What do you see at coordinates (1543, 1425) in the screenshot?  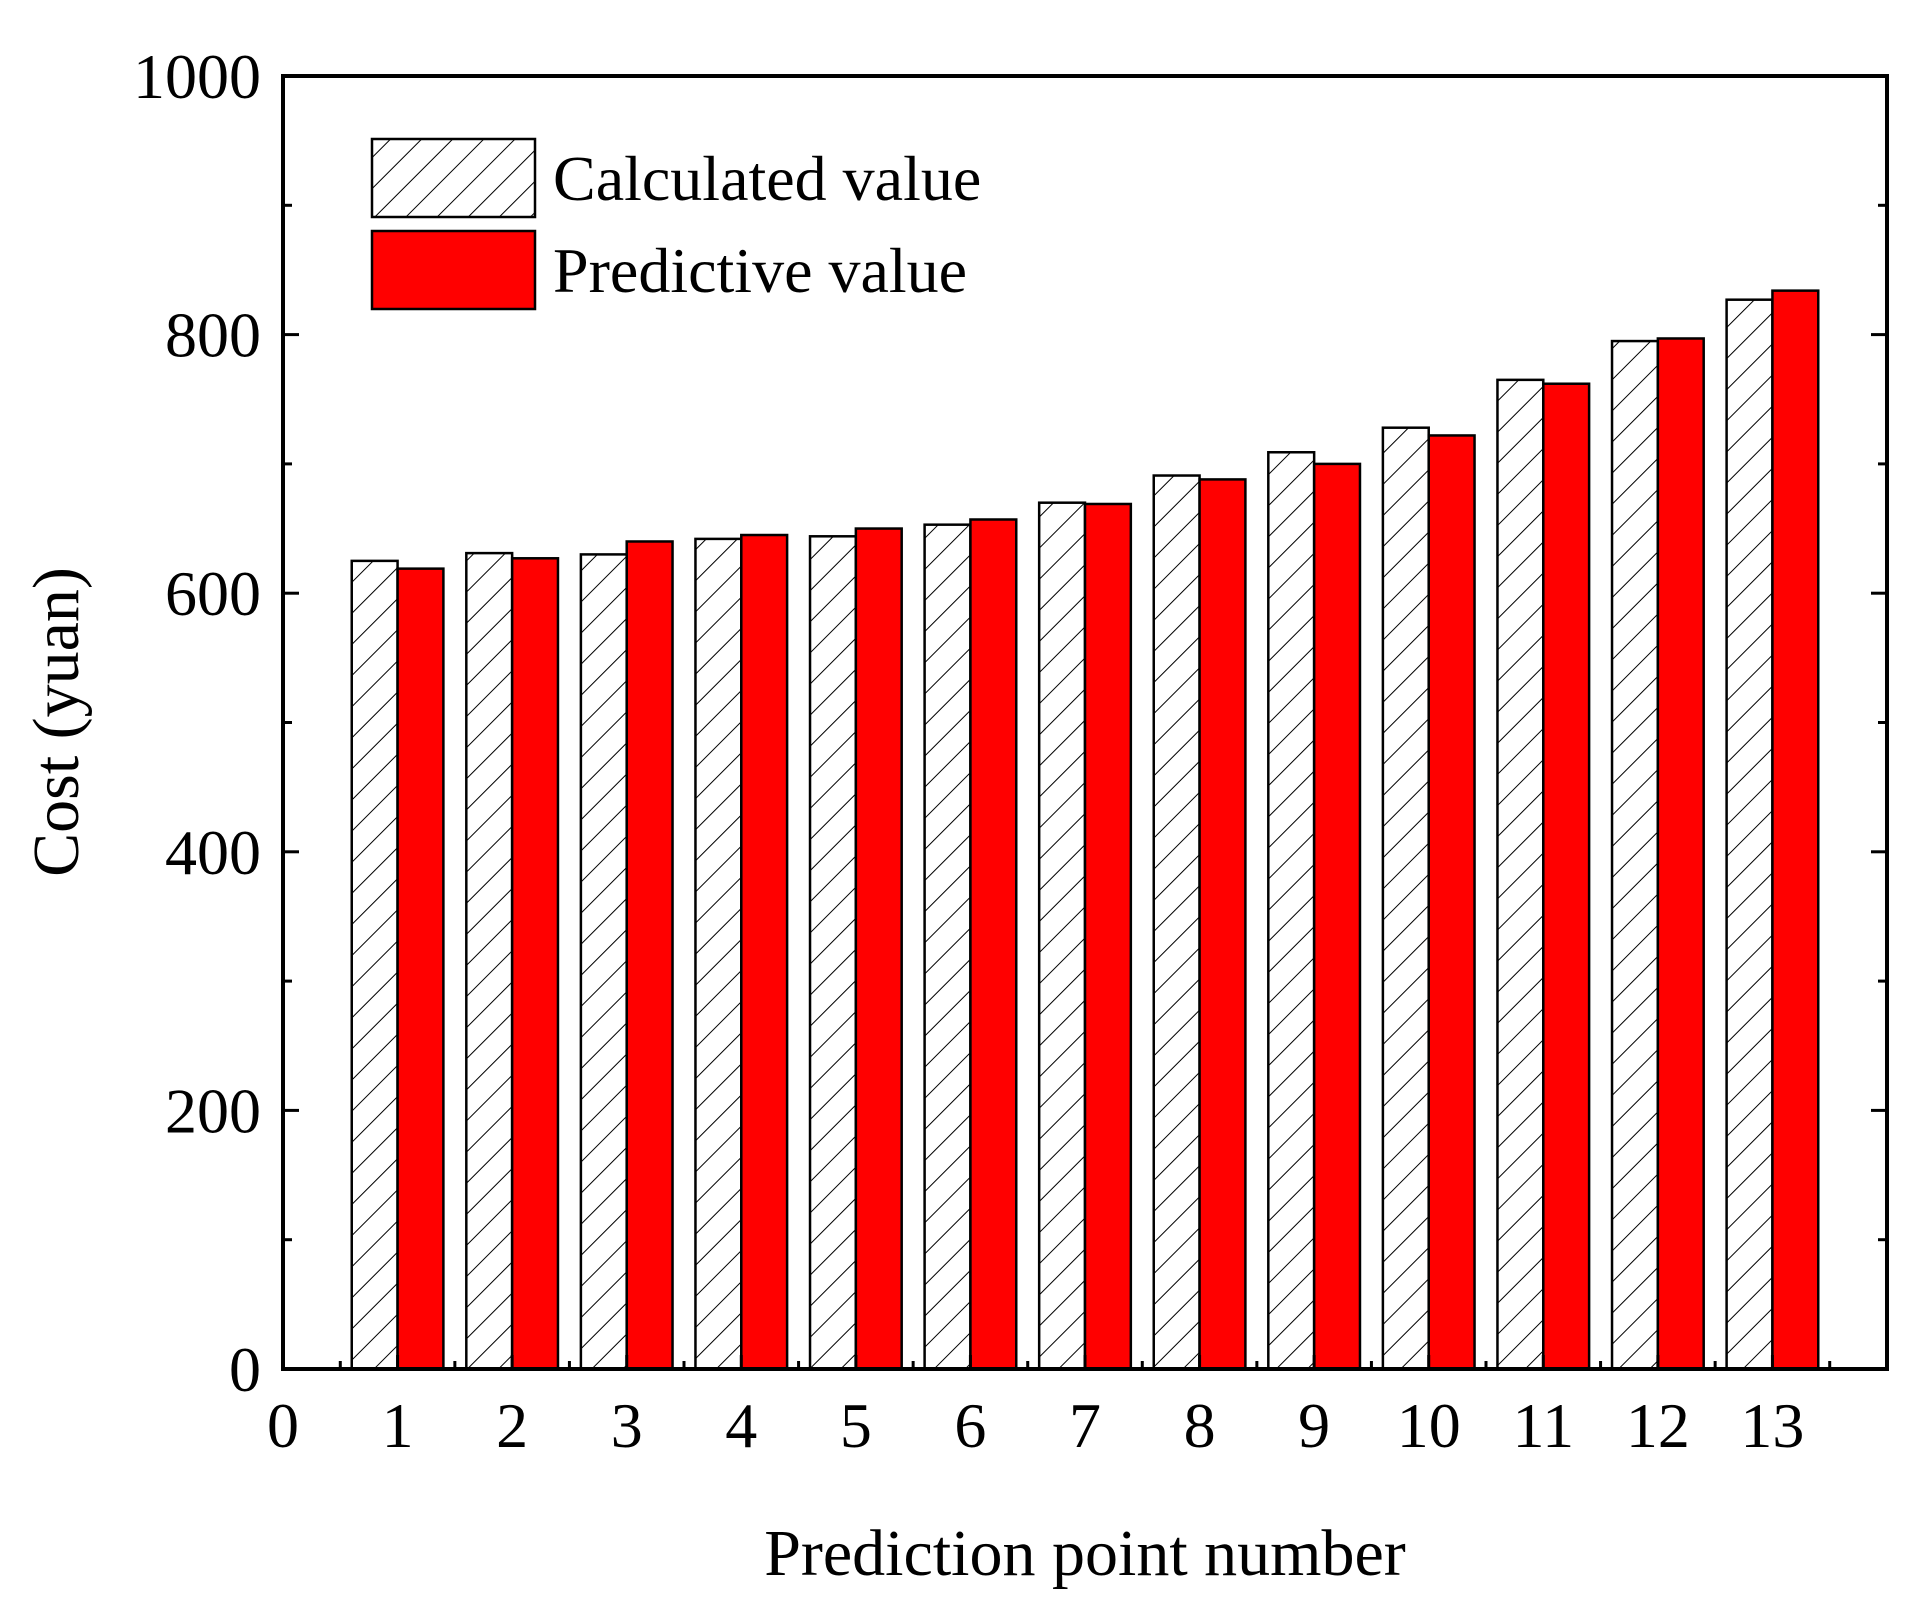 I see `x-tick-label-11: 11` at bounding box center [1543, 1425].